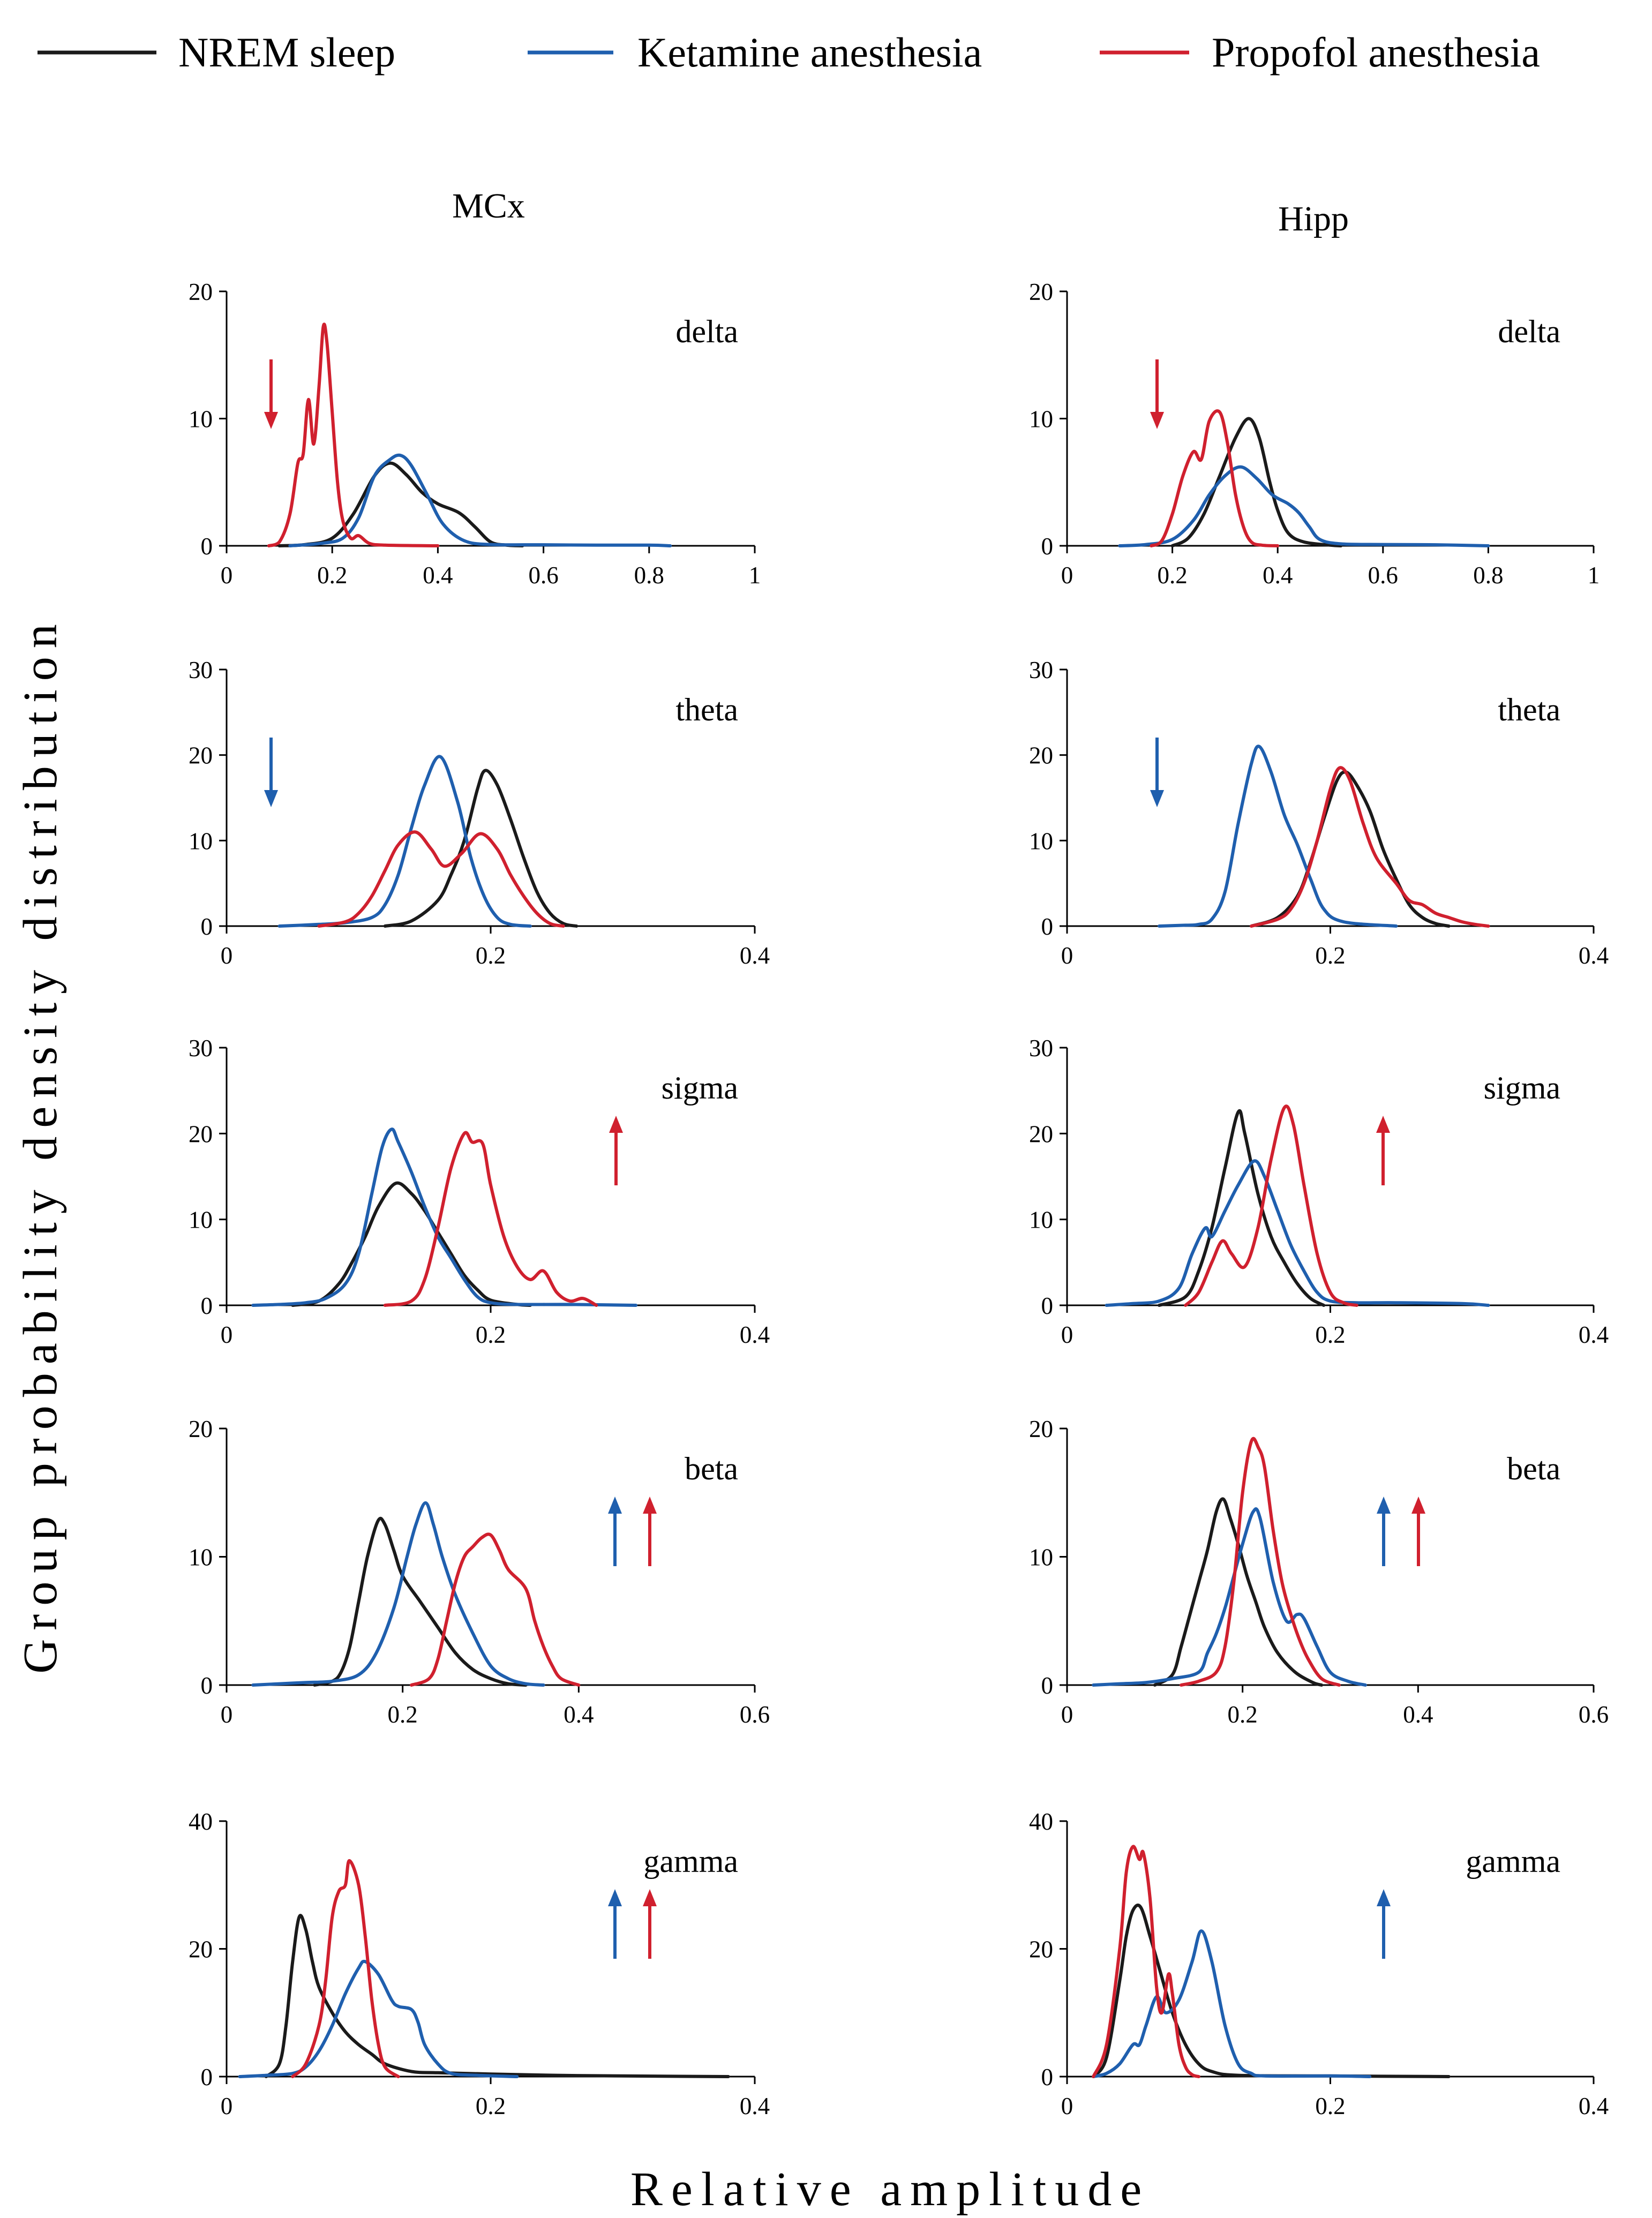  What do you see at coordinates (488, 206) in the screenshot?
I see `column-title: MCx` at bounding box center [488, 206].